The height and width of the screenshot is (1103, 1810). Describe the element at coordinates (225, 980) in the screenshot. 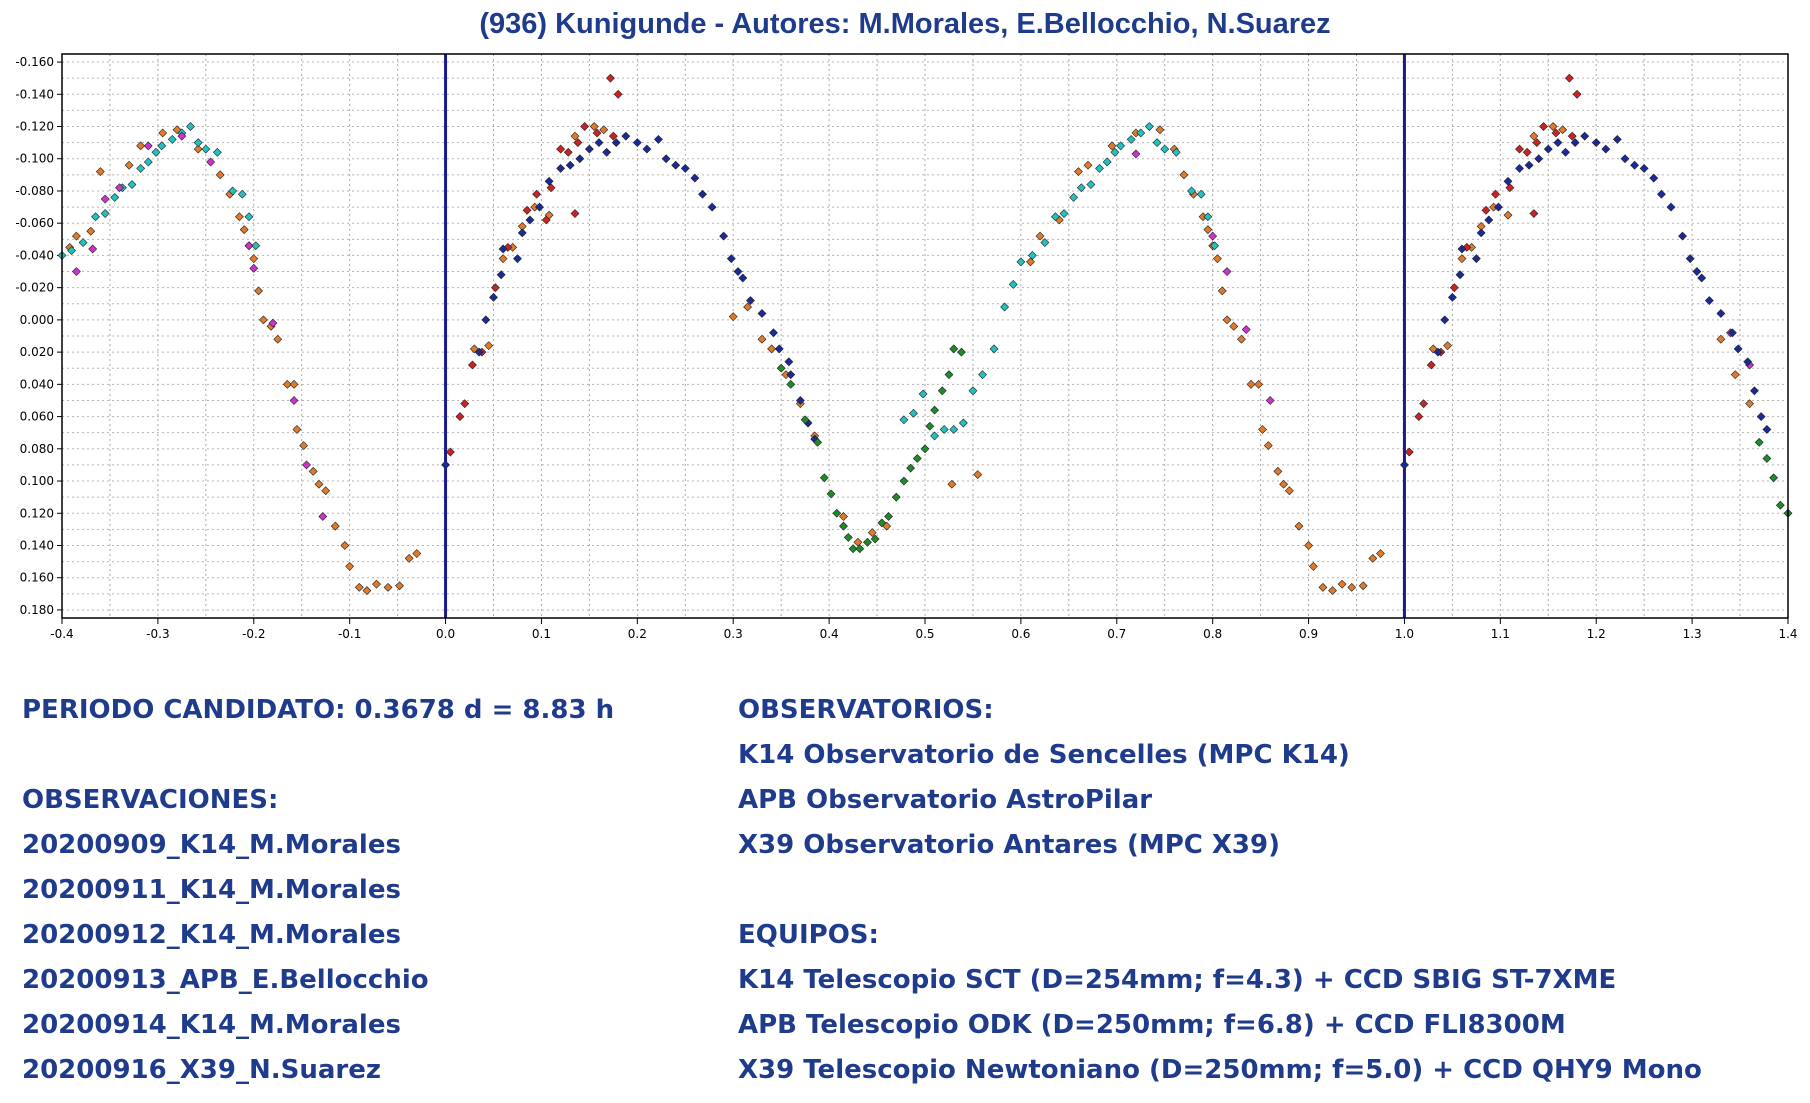

I see `observacion-item: 20200913_APB_E.Bellocchio` at that location.